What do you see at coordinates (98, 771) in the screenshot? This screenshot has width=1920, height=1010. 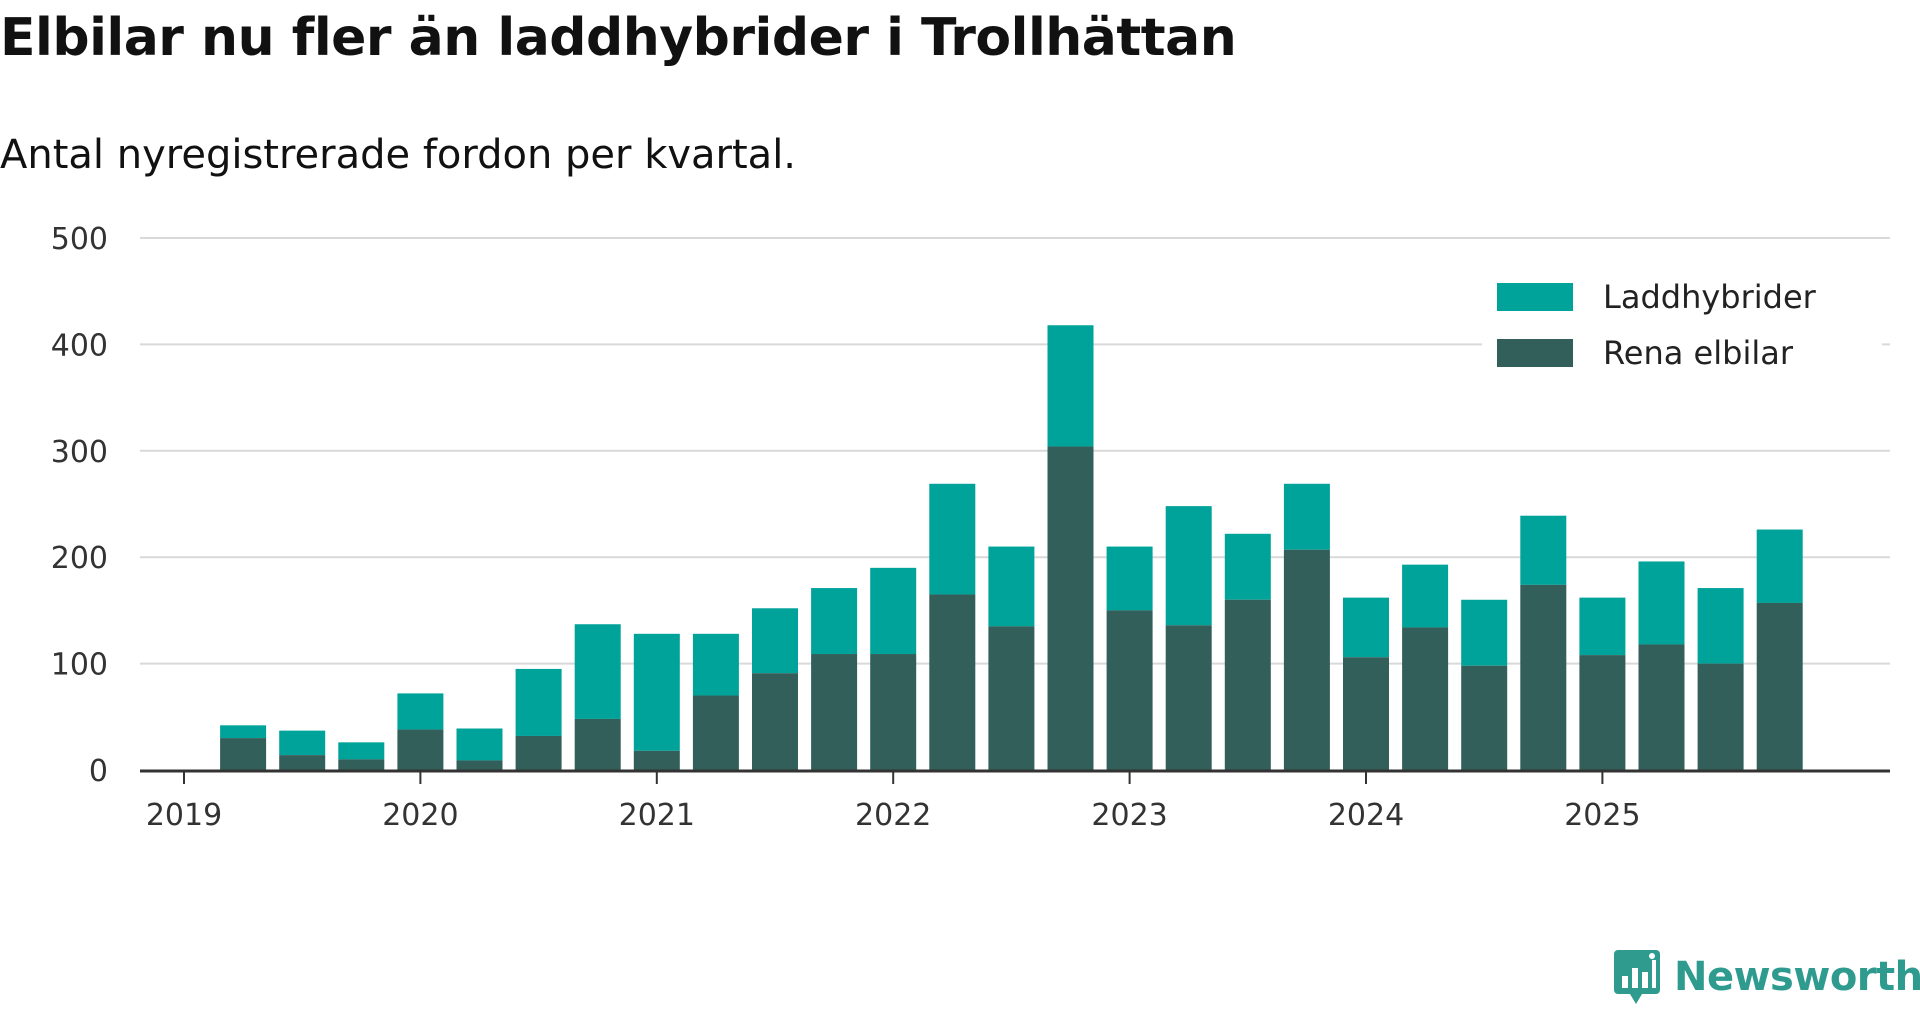 I see `y-tick-label: 0` at bounding box center [98, 771].